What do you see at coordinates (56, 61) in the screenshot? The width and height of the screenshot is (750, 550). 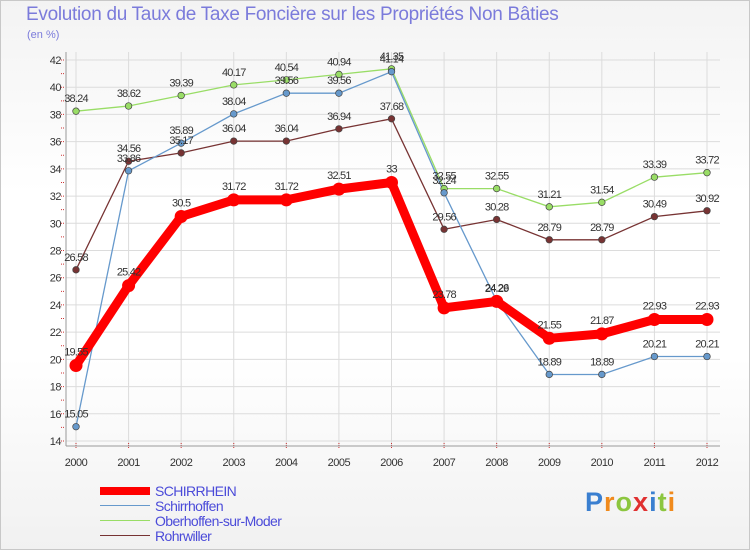 I see `y-tick-label: 42` at bounding box center [56, 61].